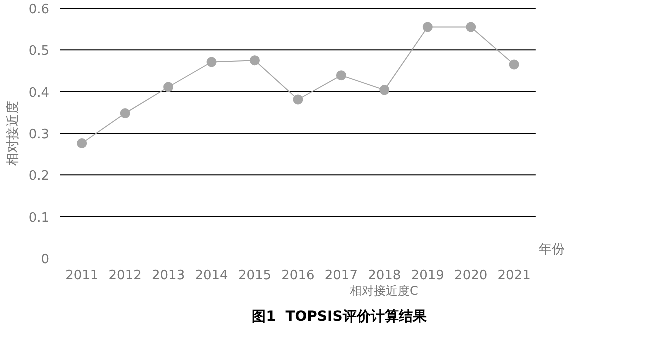 This screenshot has height=349, width=669. Describe the element at coordinates (427, 276) in the screenshot. I see `x-tick-label: 2019` at that location.